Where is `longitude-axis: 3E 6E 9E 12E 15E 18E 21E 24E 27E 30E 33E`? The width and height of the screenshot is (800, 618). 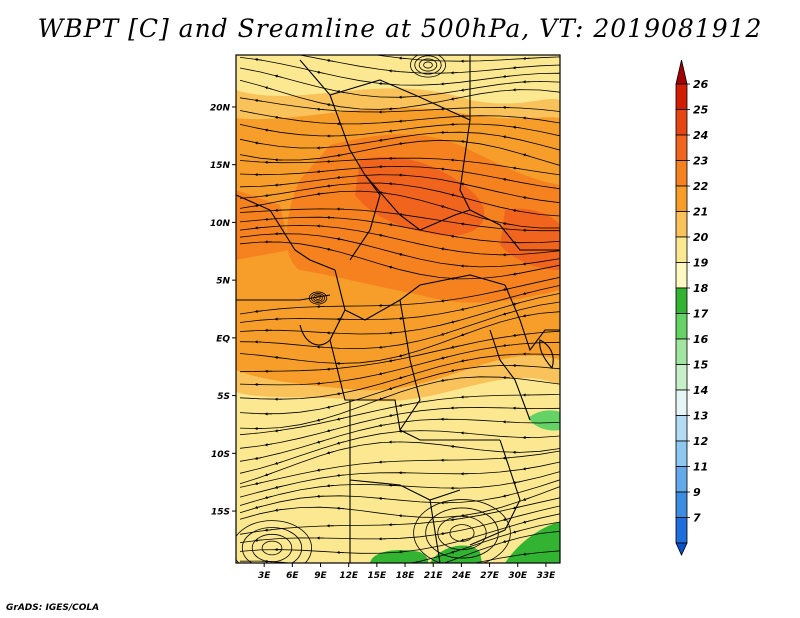
longitude-axis: 3E 6E 9E 12E 15E 18E 21E 24E 27E 30E 33E is located at coordinates (407, 572).